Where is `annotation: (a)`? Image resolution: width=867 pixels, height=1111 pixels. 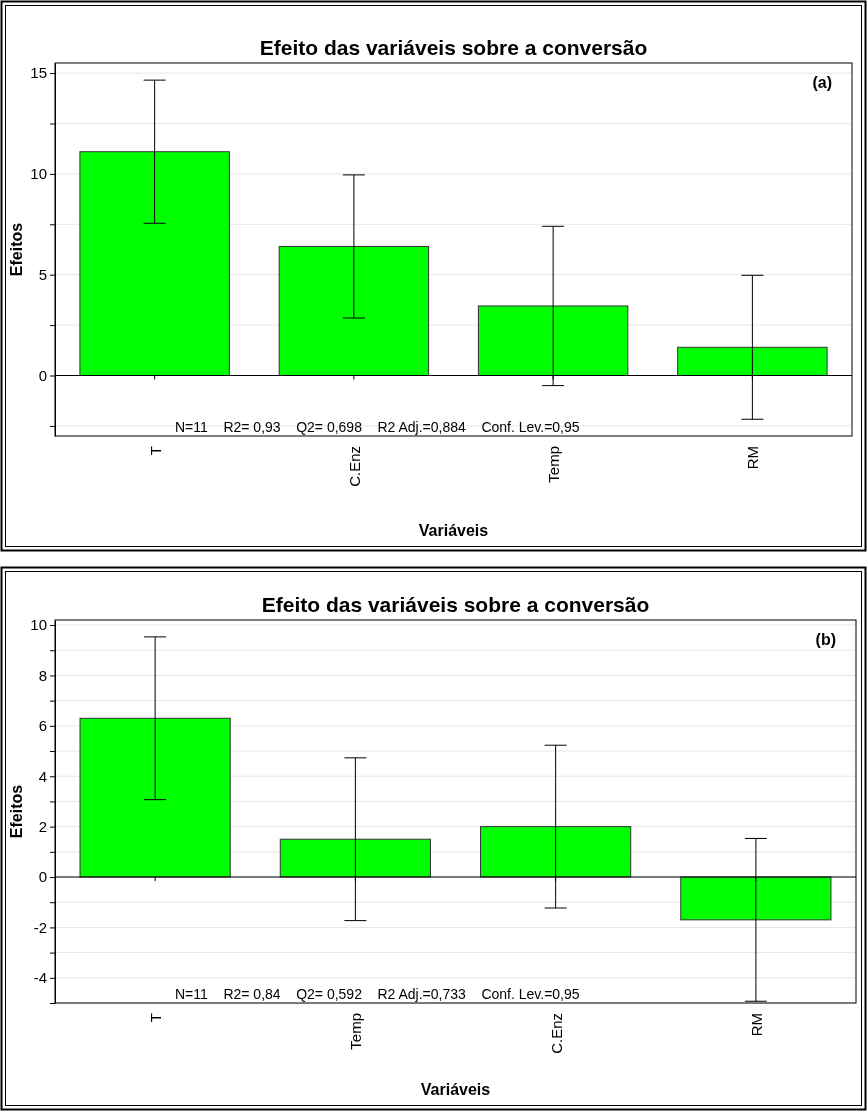
annotation: (a) is located at coordinates (822, 82).